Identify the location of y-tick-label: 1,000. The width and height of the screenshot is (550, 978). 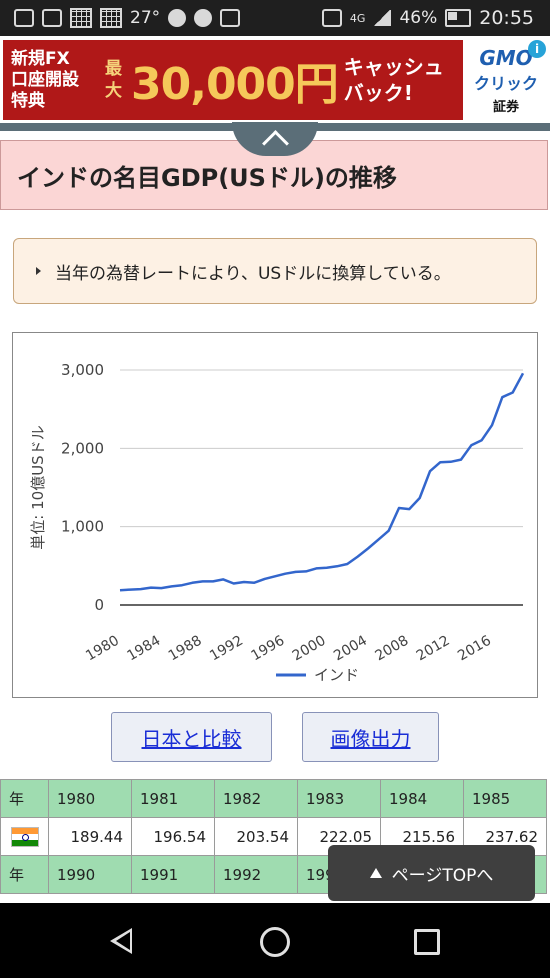
(82, 527).